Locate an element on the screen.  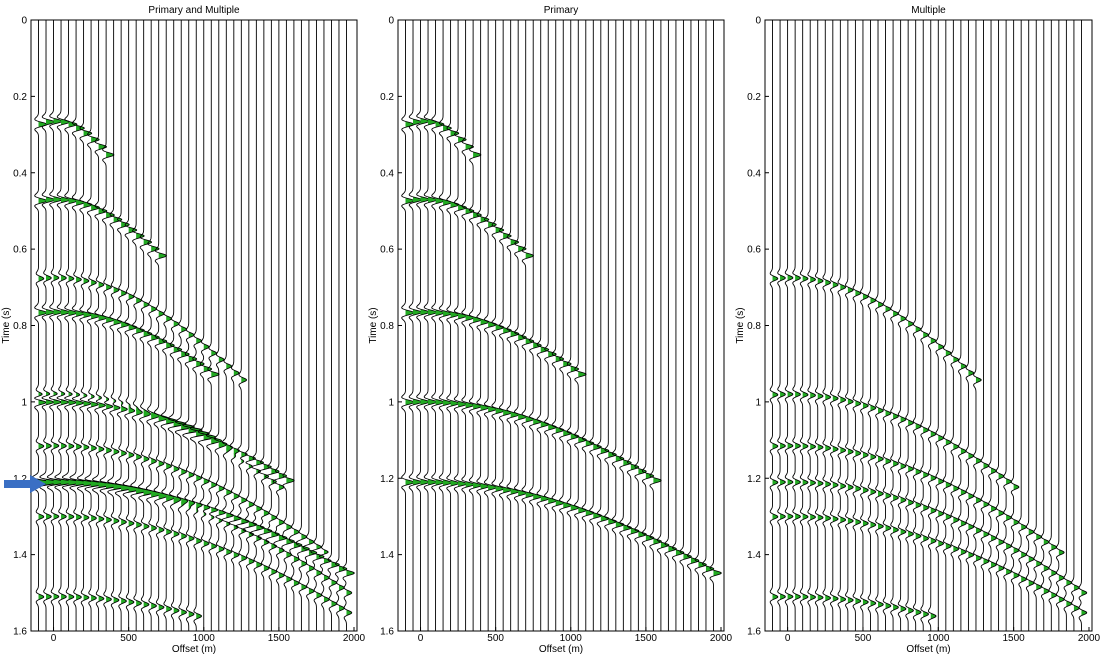
panel-title: Primary and Multiple is located at coordinates (194, 10).